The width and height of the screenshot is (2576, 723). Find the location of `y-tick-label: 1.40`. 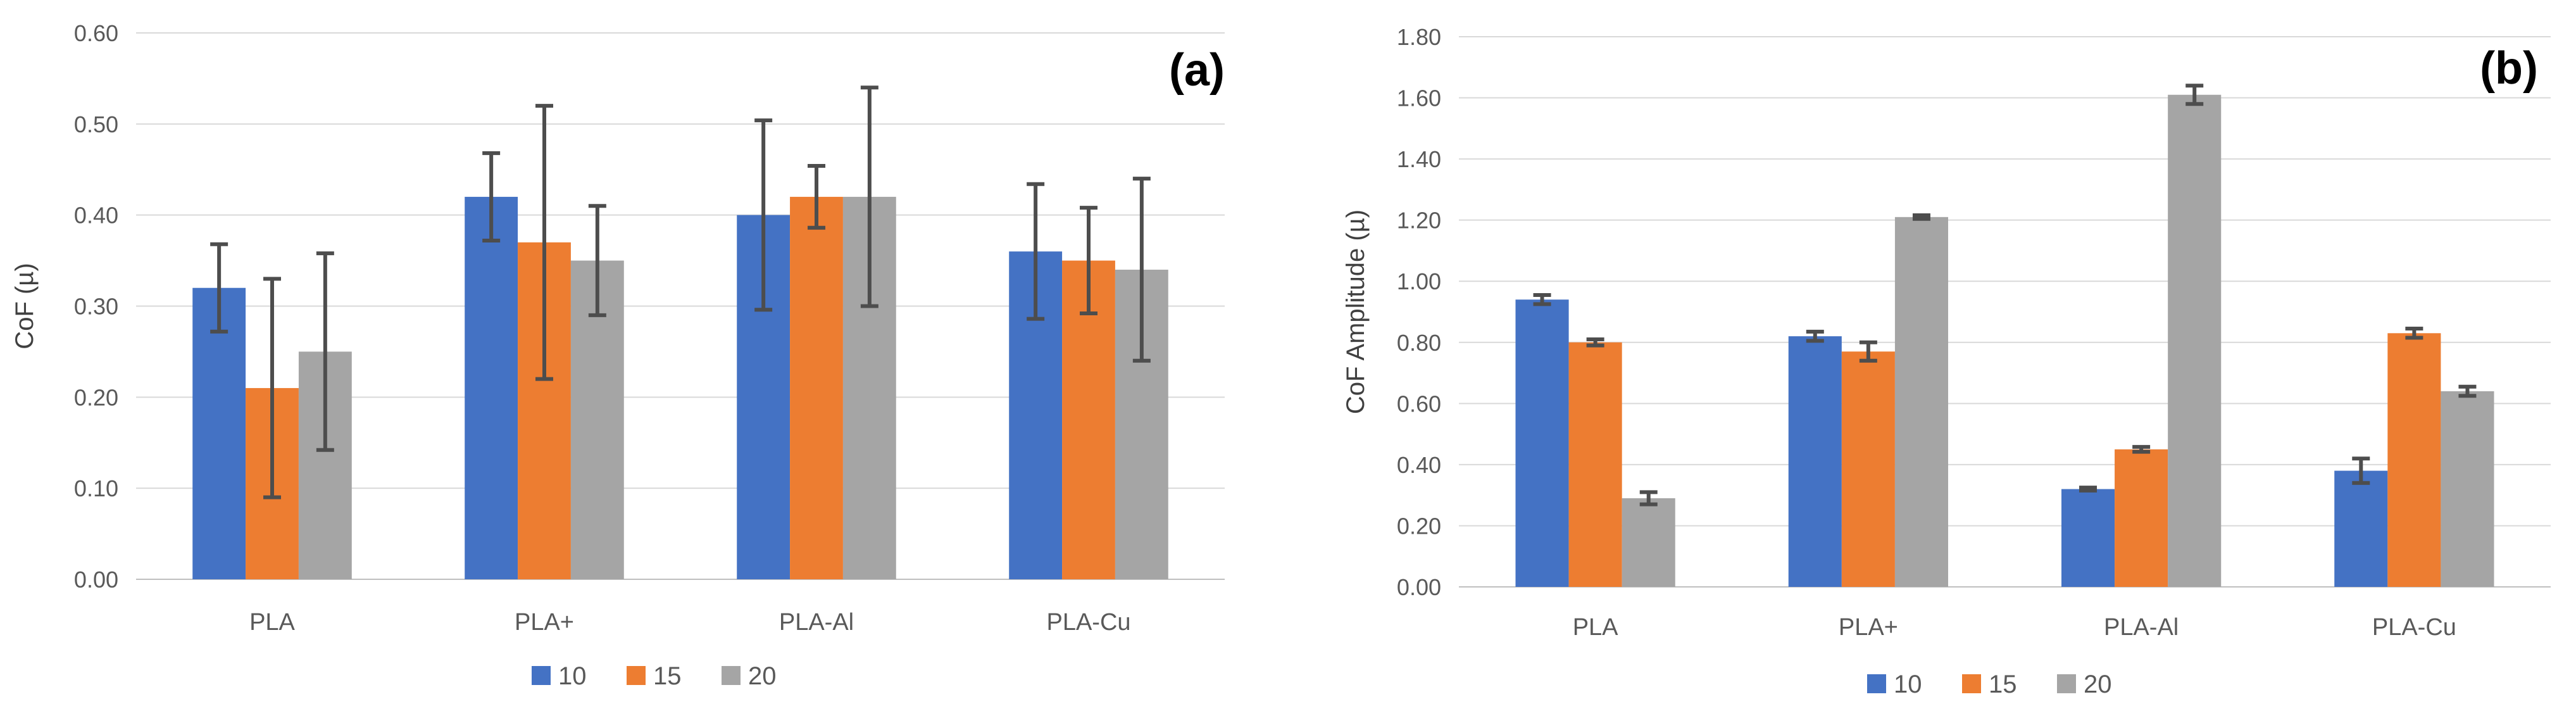

y-tick-label: 1.40 is located at coordinates (1419, 159).